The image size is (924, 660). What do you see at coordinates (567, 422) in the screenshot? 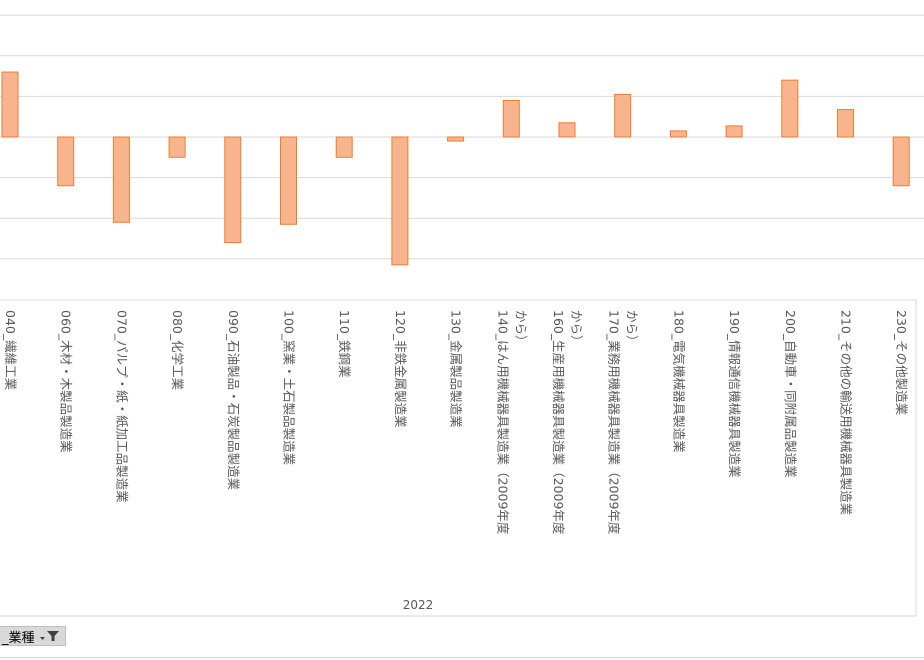
I see `category-label: 160_生産用機械器具製造業（2009年度 から）` at bounding box center [567, 422].